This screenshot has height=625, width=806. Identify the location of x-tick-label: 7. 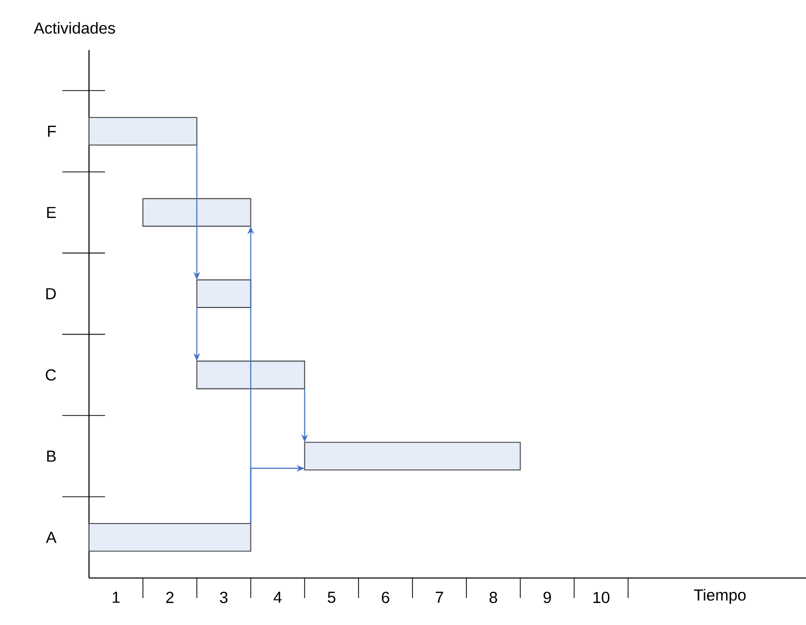
(440, 597).